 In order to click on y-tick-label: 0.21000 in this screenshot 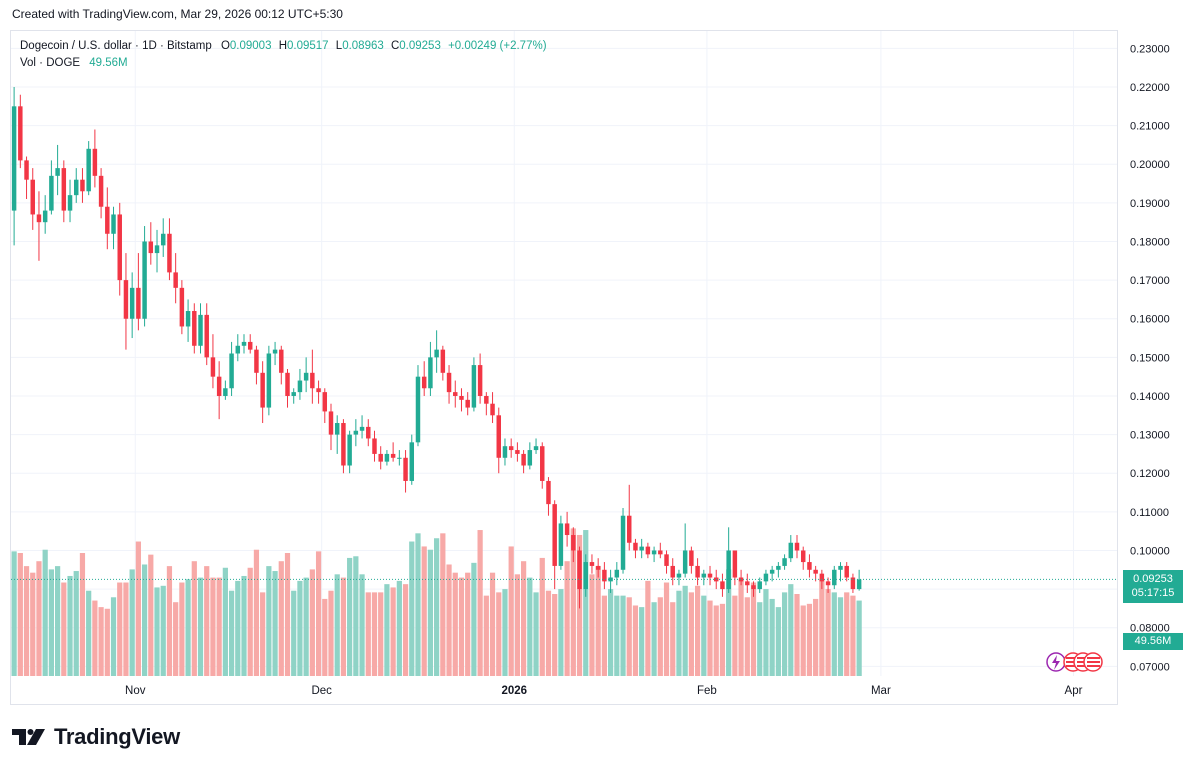, I will do `click(1150, 127)`.